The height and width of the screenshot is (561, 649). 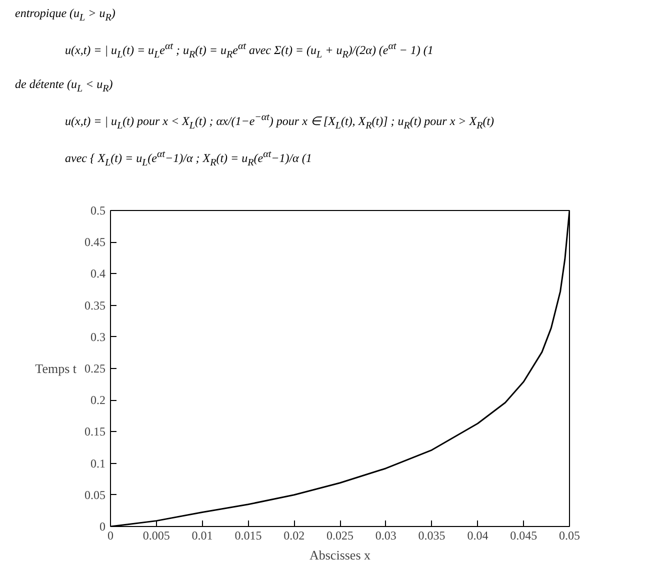 I want to click on x-tick-label: 0.04, so click(x=477, y=535).